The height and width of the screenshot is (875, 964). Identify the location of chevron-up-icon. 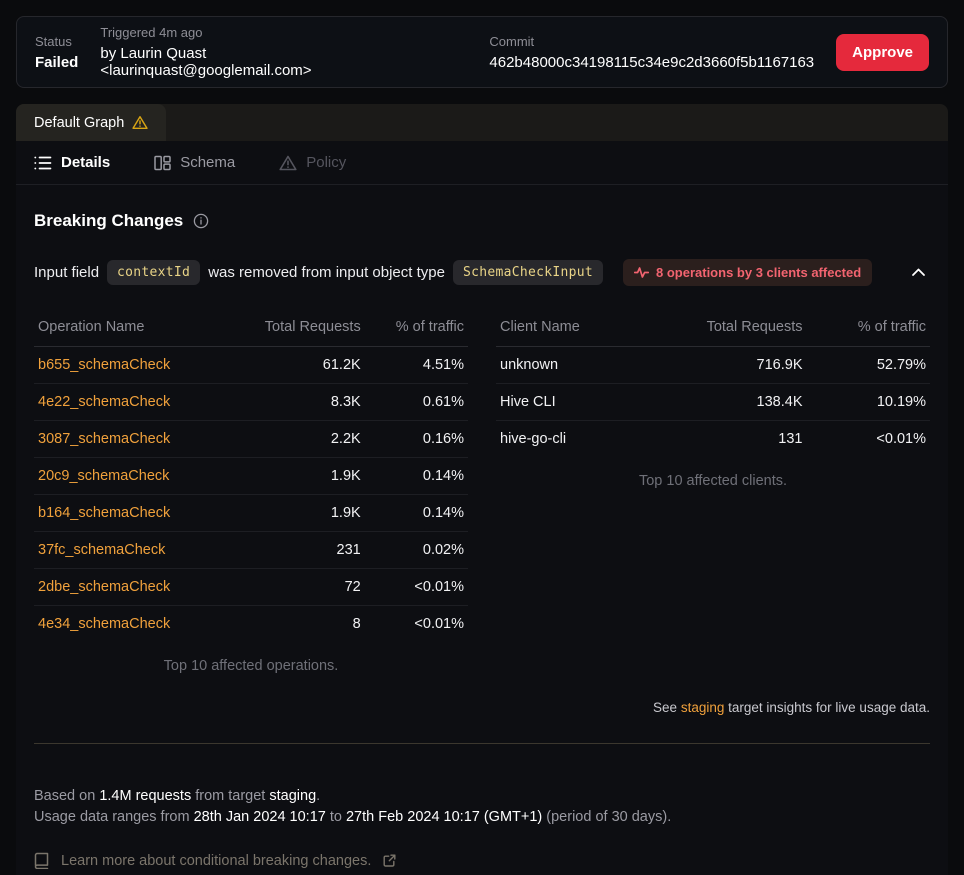
(918, 272).